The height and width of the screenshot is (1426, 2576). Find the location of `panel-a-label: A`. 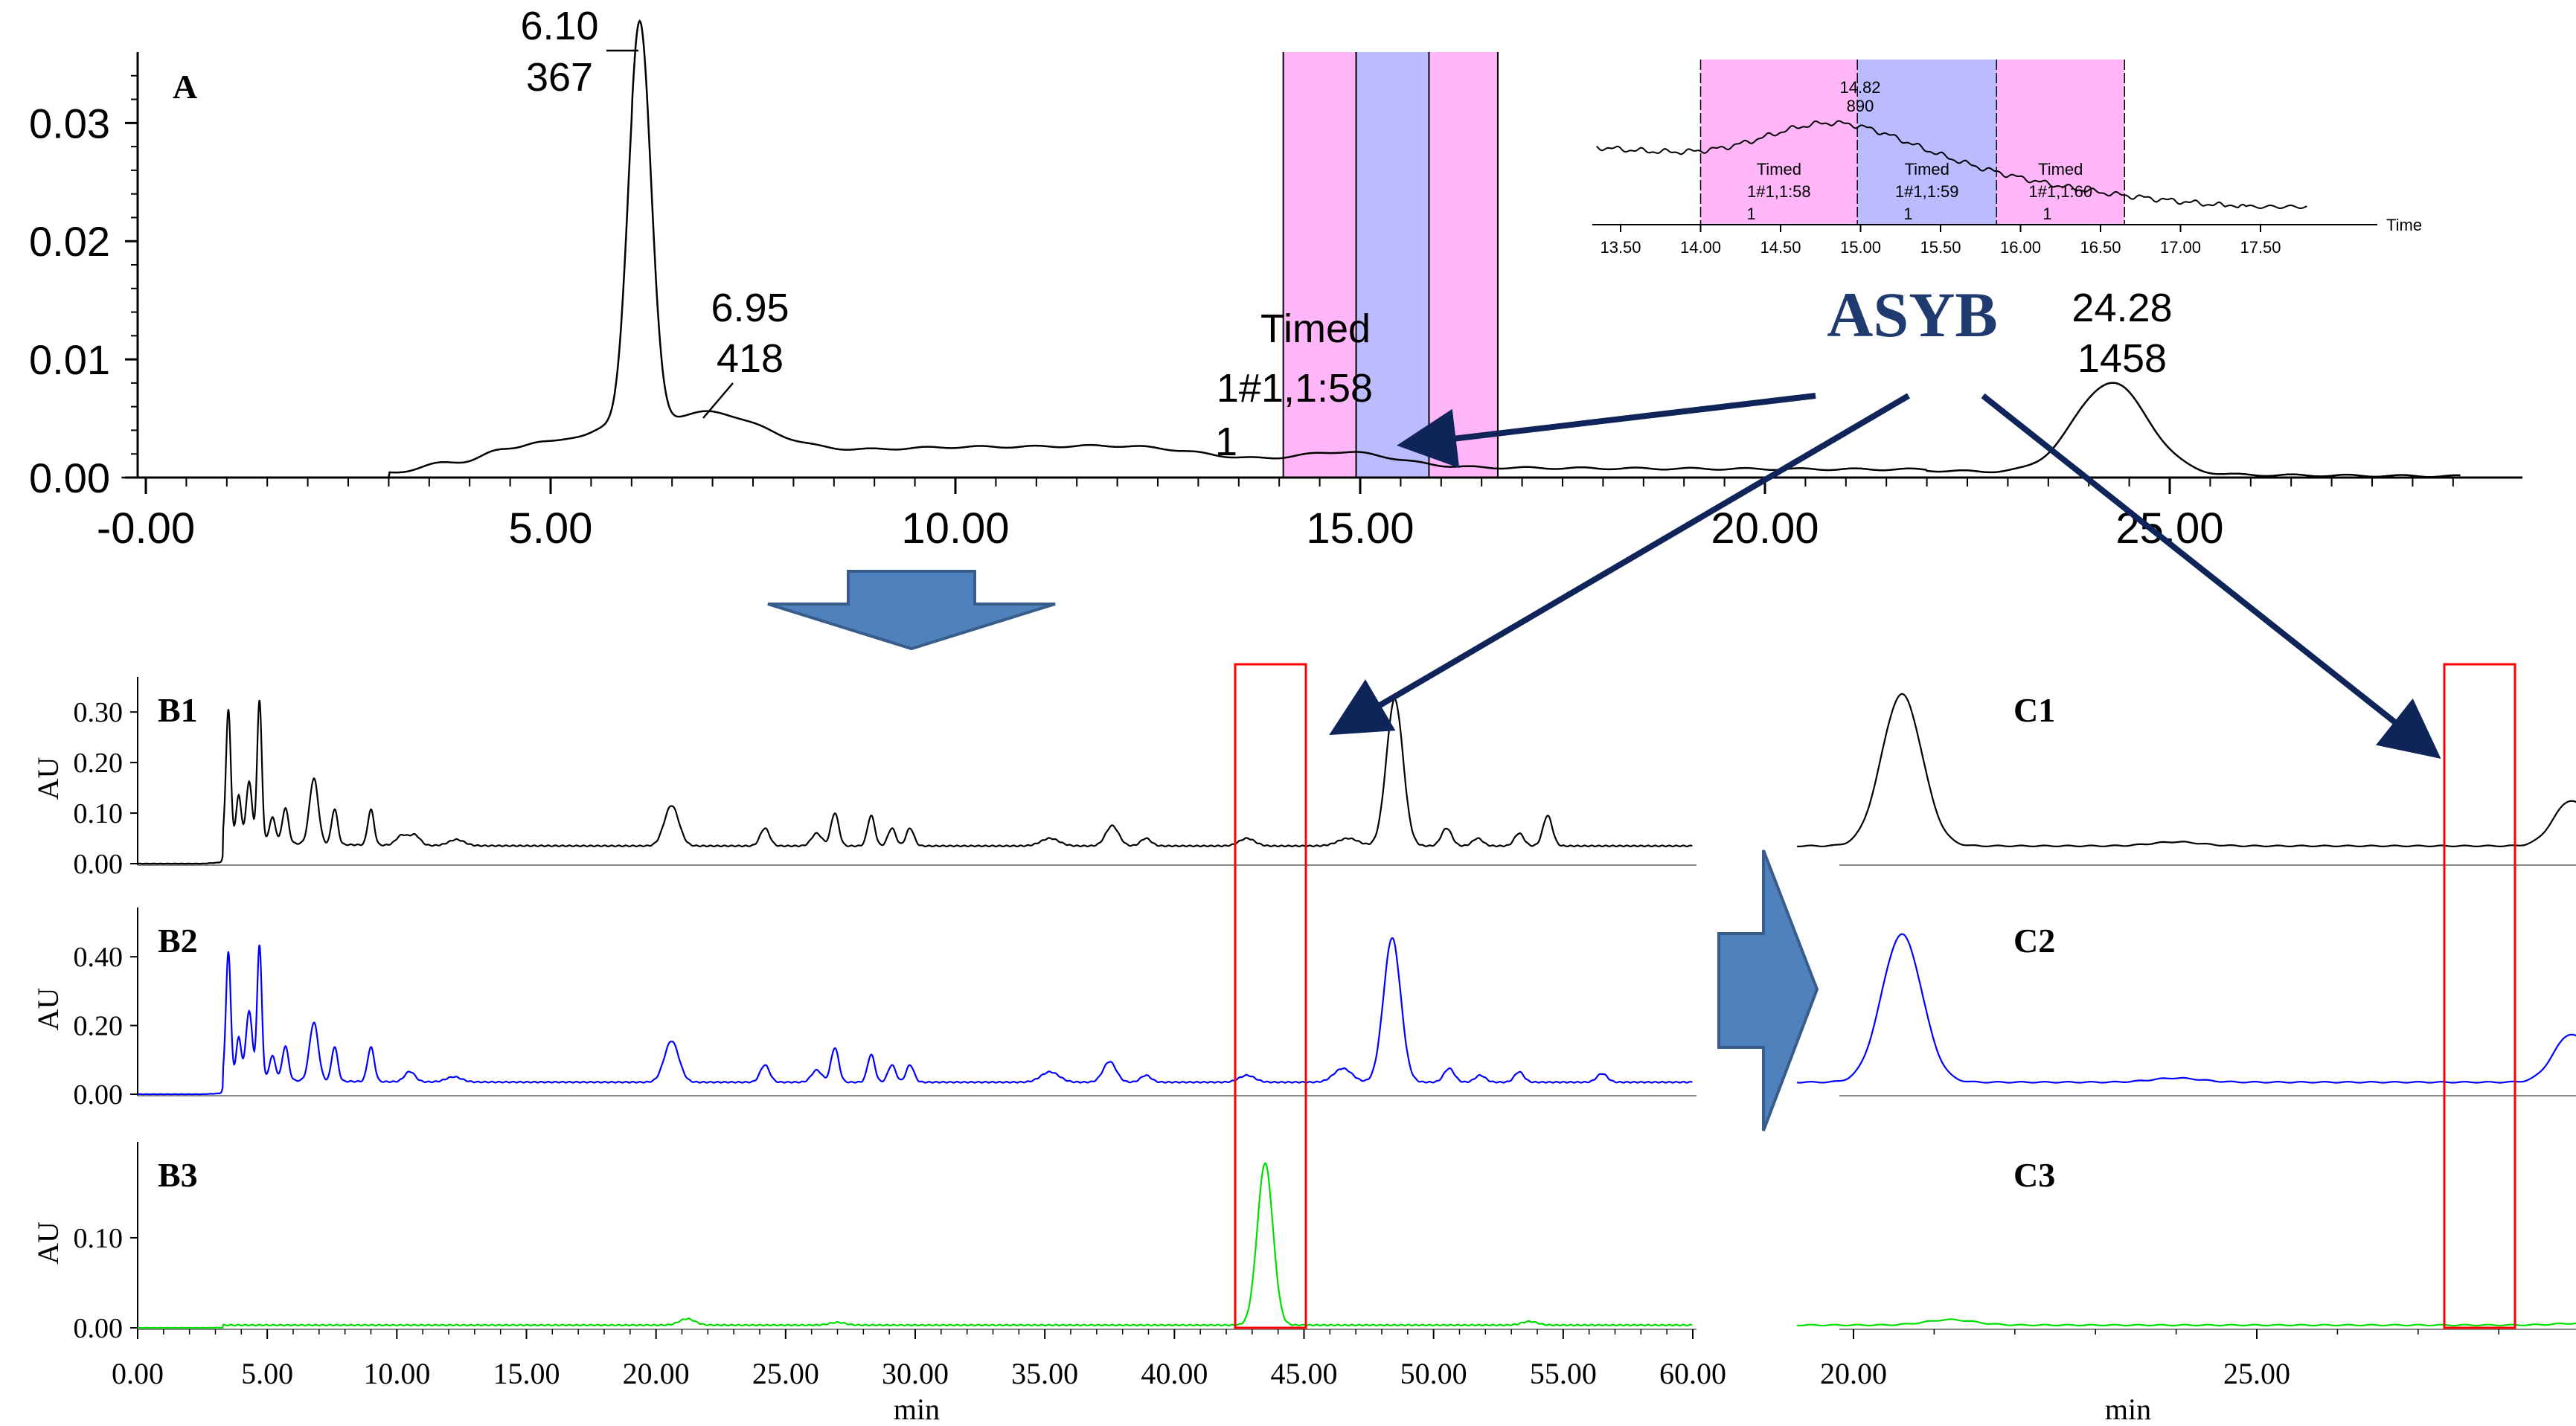

panel-a-label: A is located at coordinates (185, 87).